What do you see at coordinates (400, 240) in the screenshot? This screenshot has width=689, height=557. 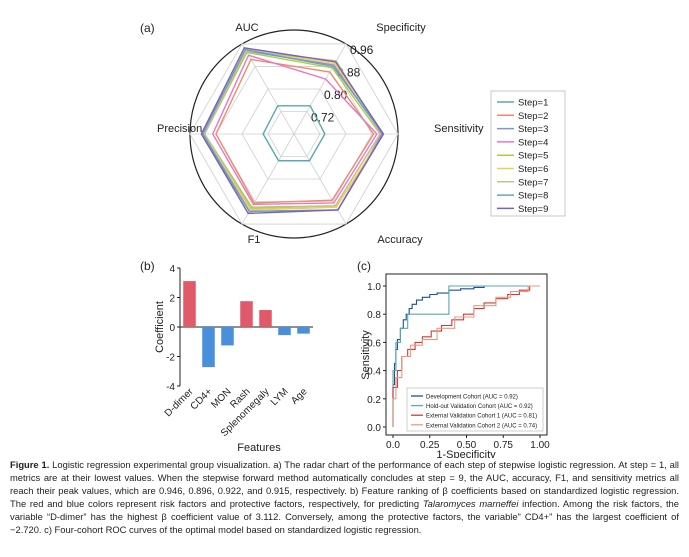 I see `radar-axis-label: Accuracy` at bounding box center [400, 240].